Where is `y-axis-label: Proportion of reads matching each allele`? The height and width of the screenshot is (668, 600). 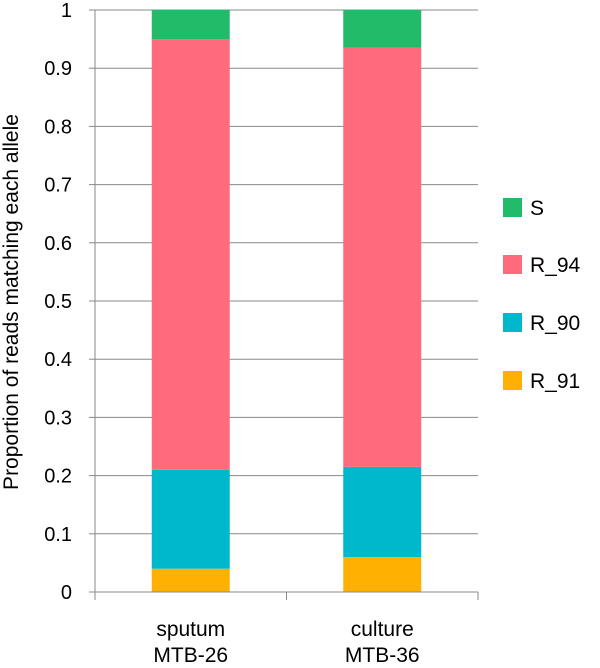 y-axis-label: Proportion of reads matching each allele is located at coordinates (11, 302).